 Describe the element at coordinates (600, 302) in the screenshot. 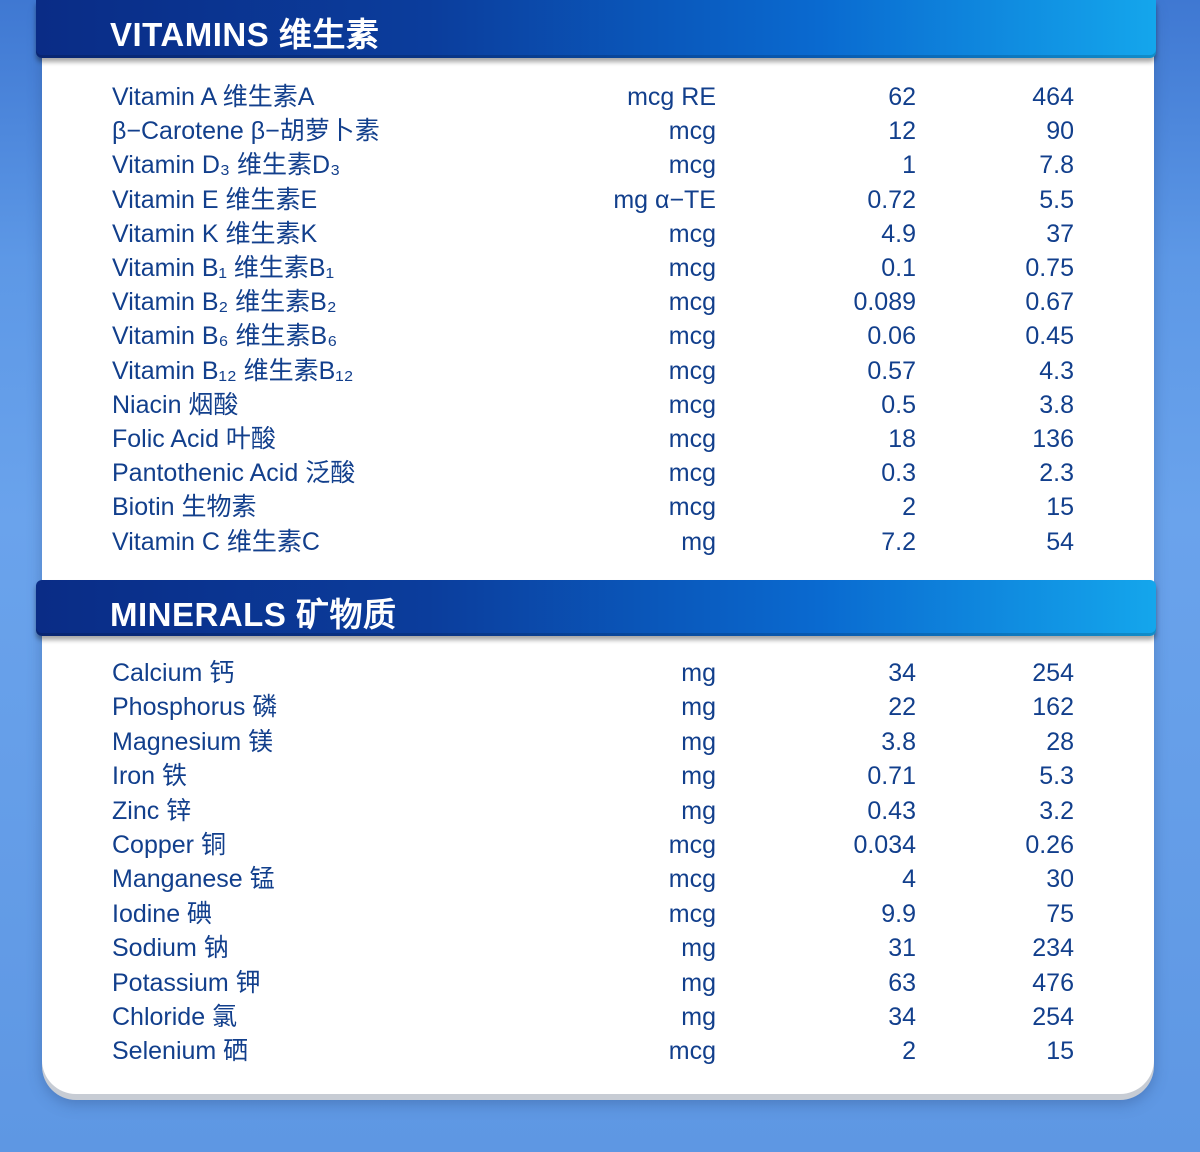

I see `table-row: Vitamin B₂ 维生素B₂ mcg 0.089 0.67` at that location.